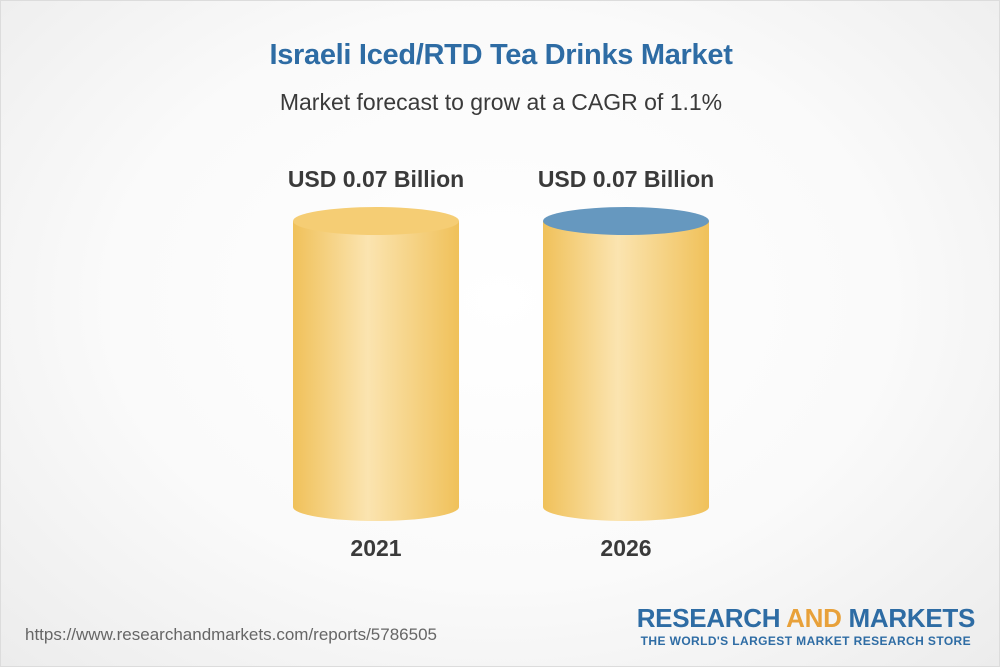  Describe the element at coordinates (625, 548) in the screenshot. I see `category-label-2026: 2026` at that location.